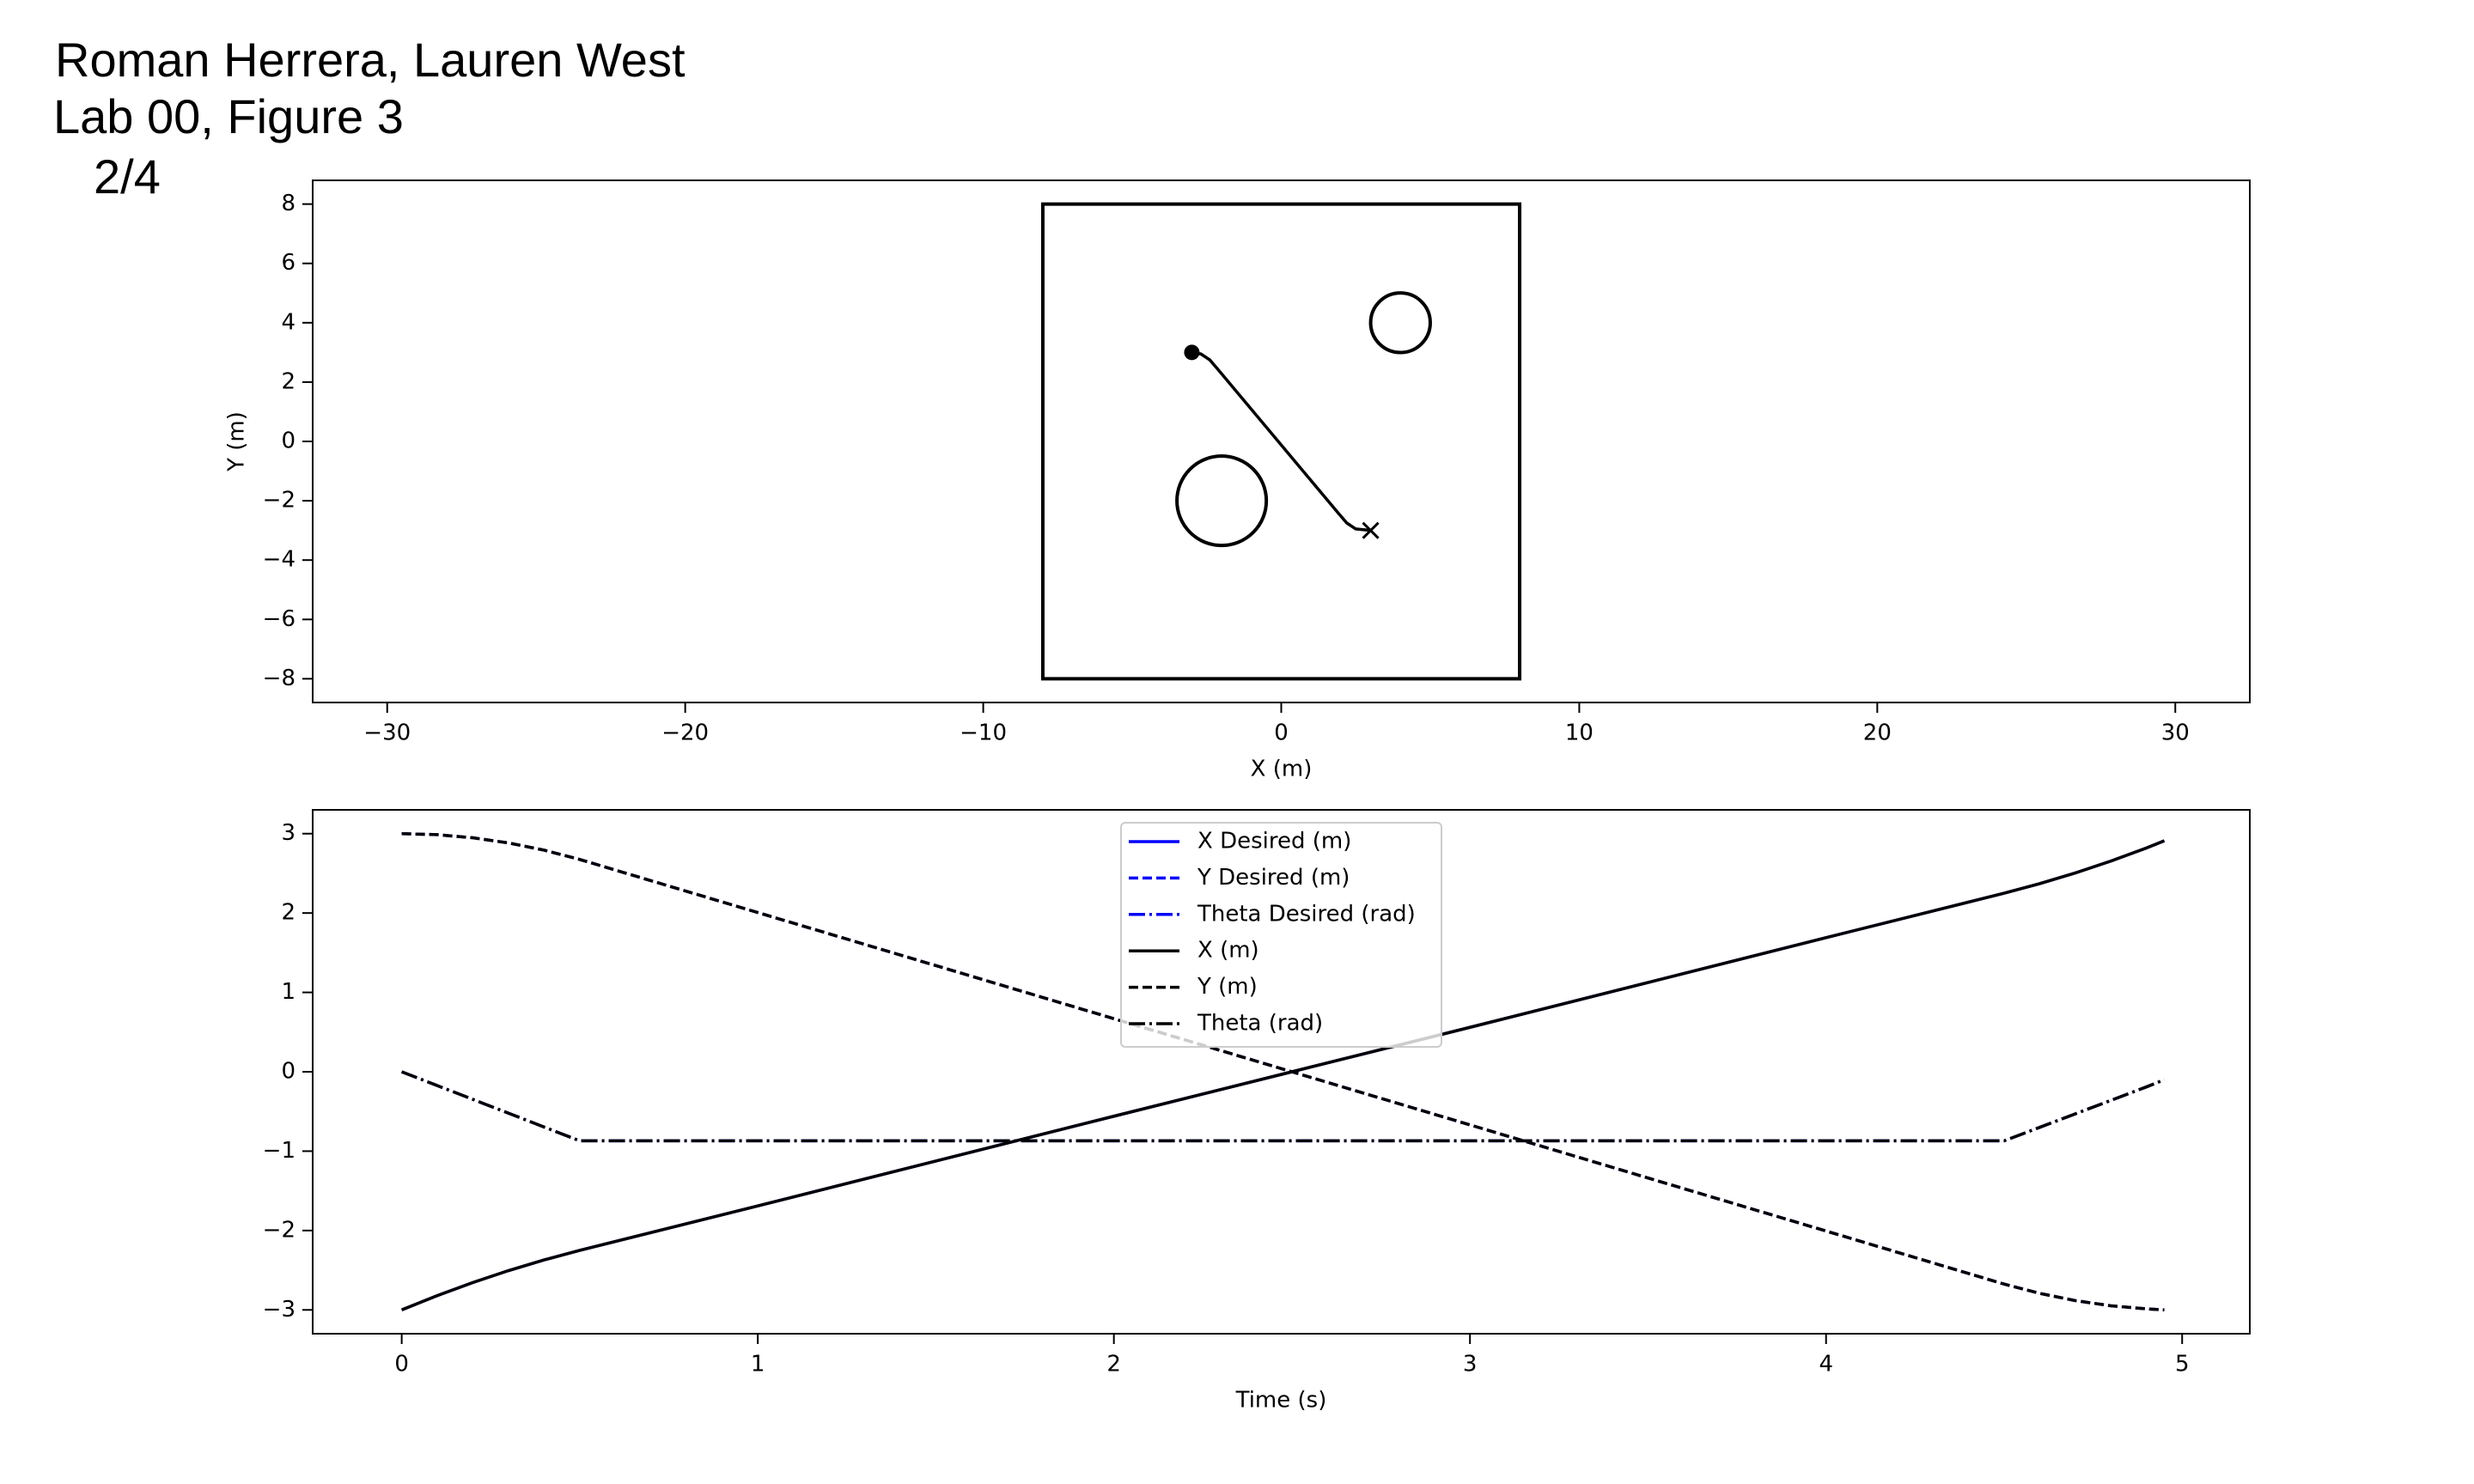 The image size is (2474, 1484). I want to click on x-axis-label: X (m), so click(1282, 769).